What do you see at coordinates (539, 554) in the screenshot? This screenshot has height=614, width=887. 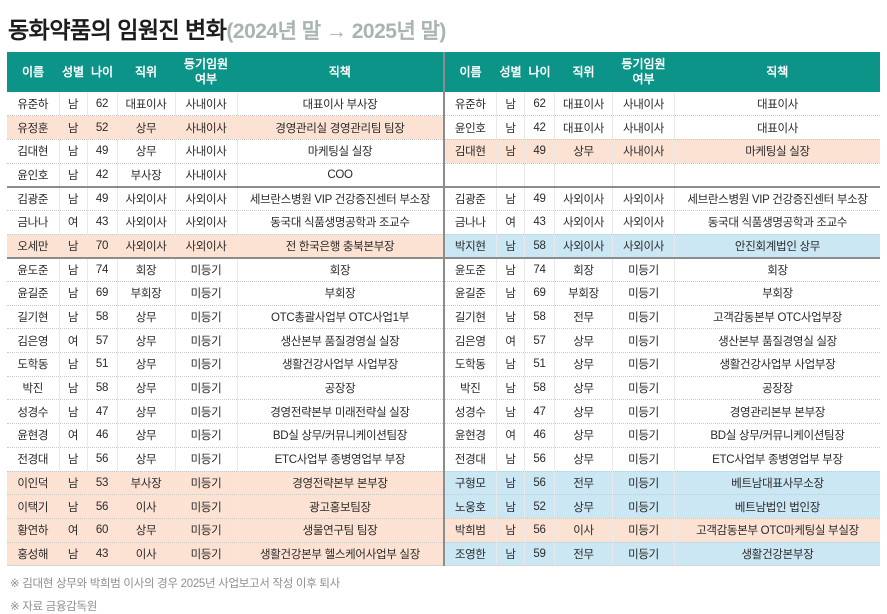 I see `cell-age: 59` at bounding box center [539, 554].